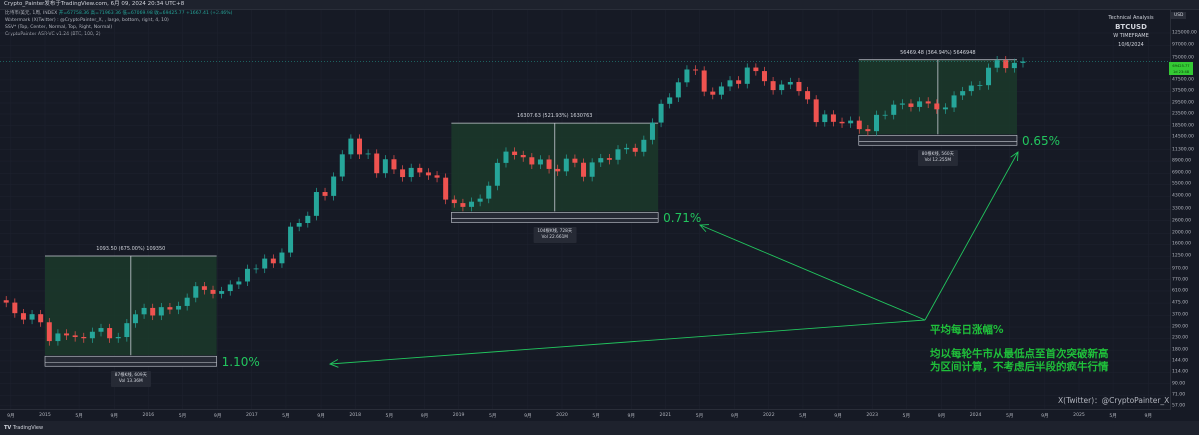  I want to click on currency-button: USD, so click(1179, 15).